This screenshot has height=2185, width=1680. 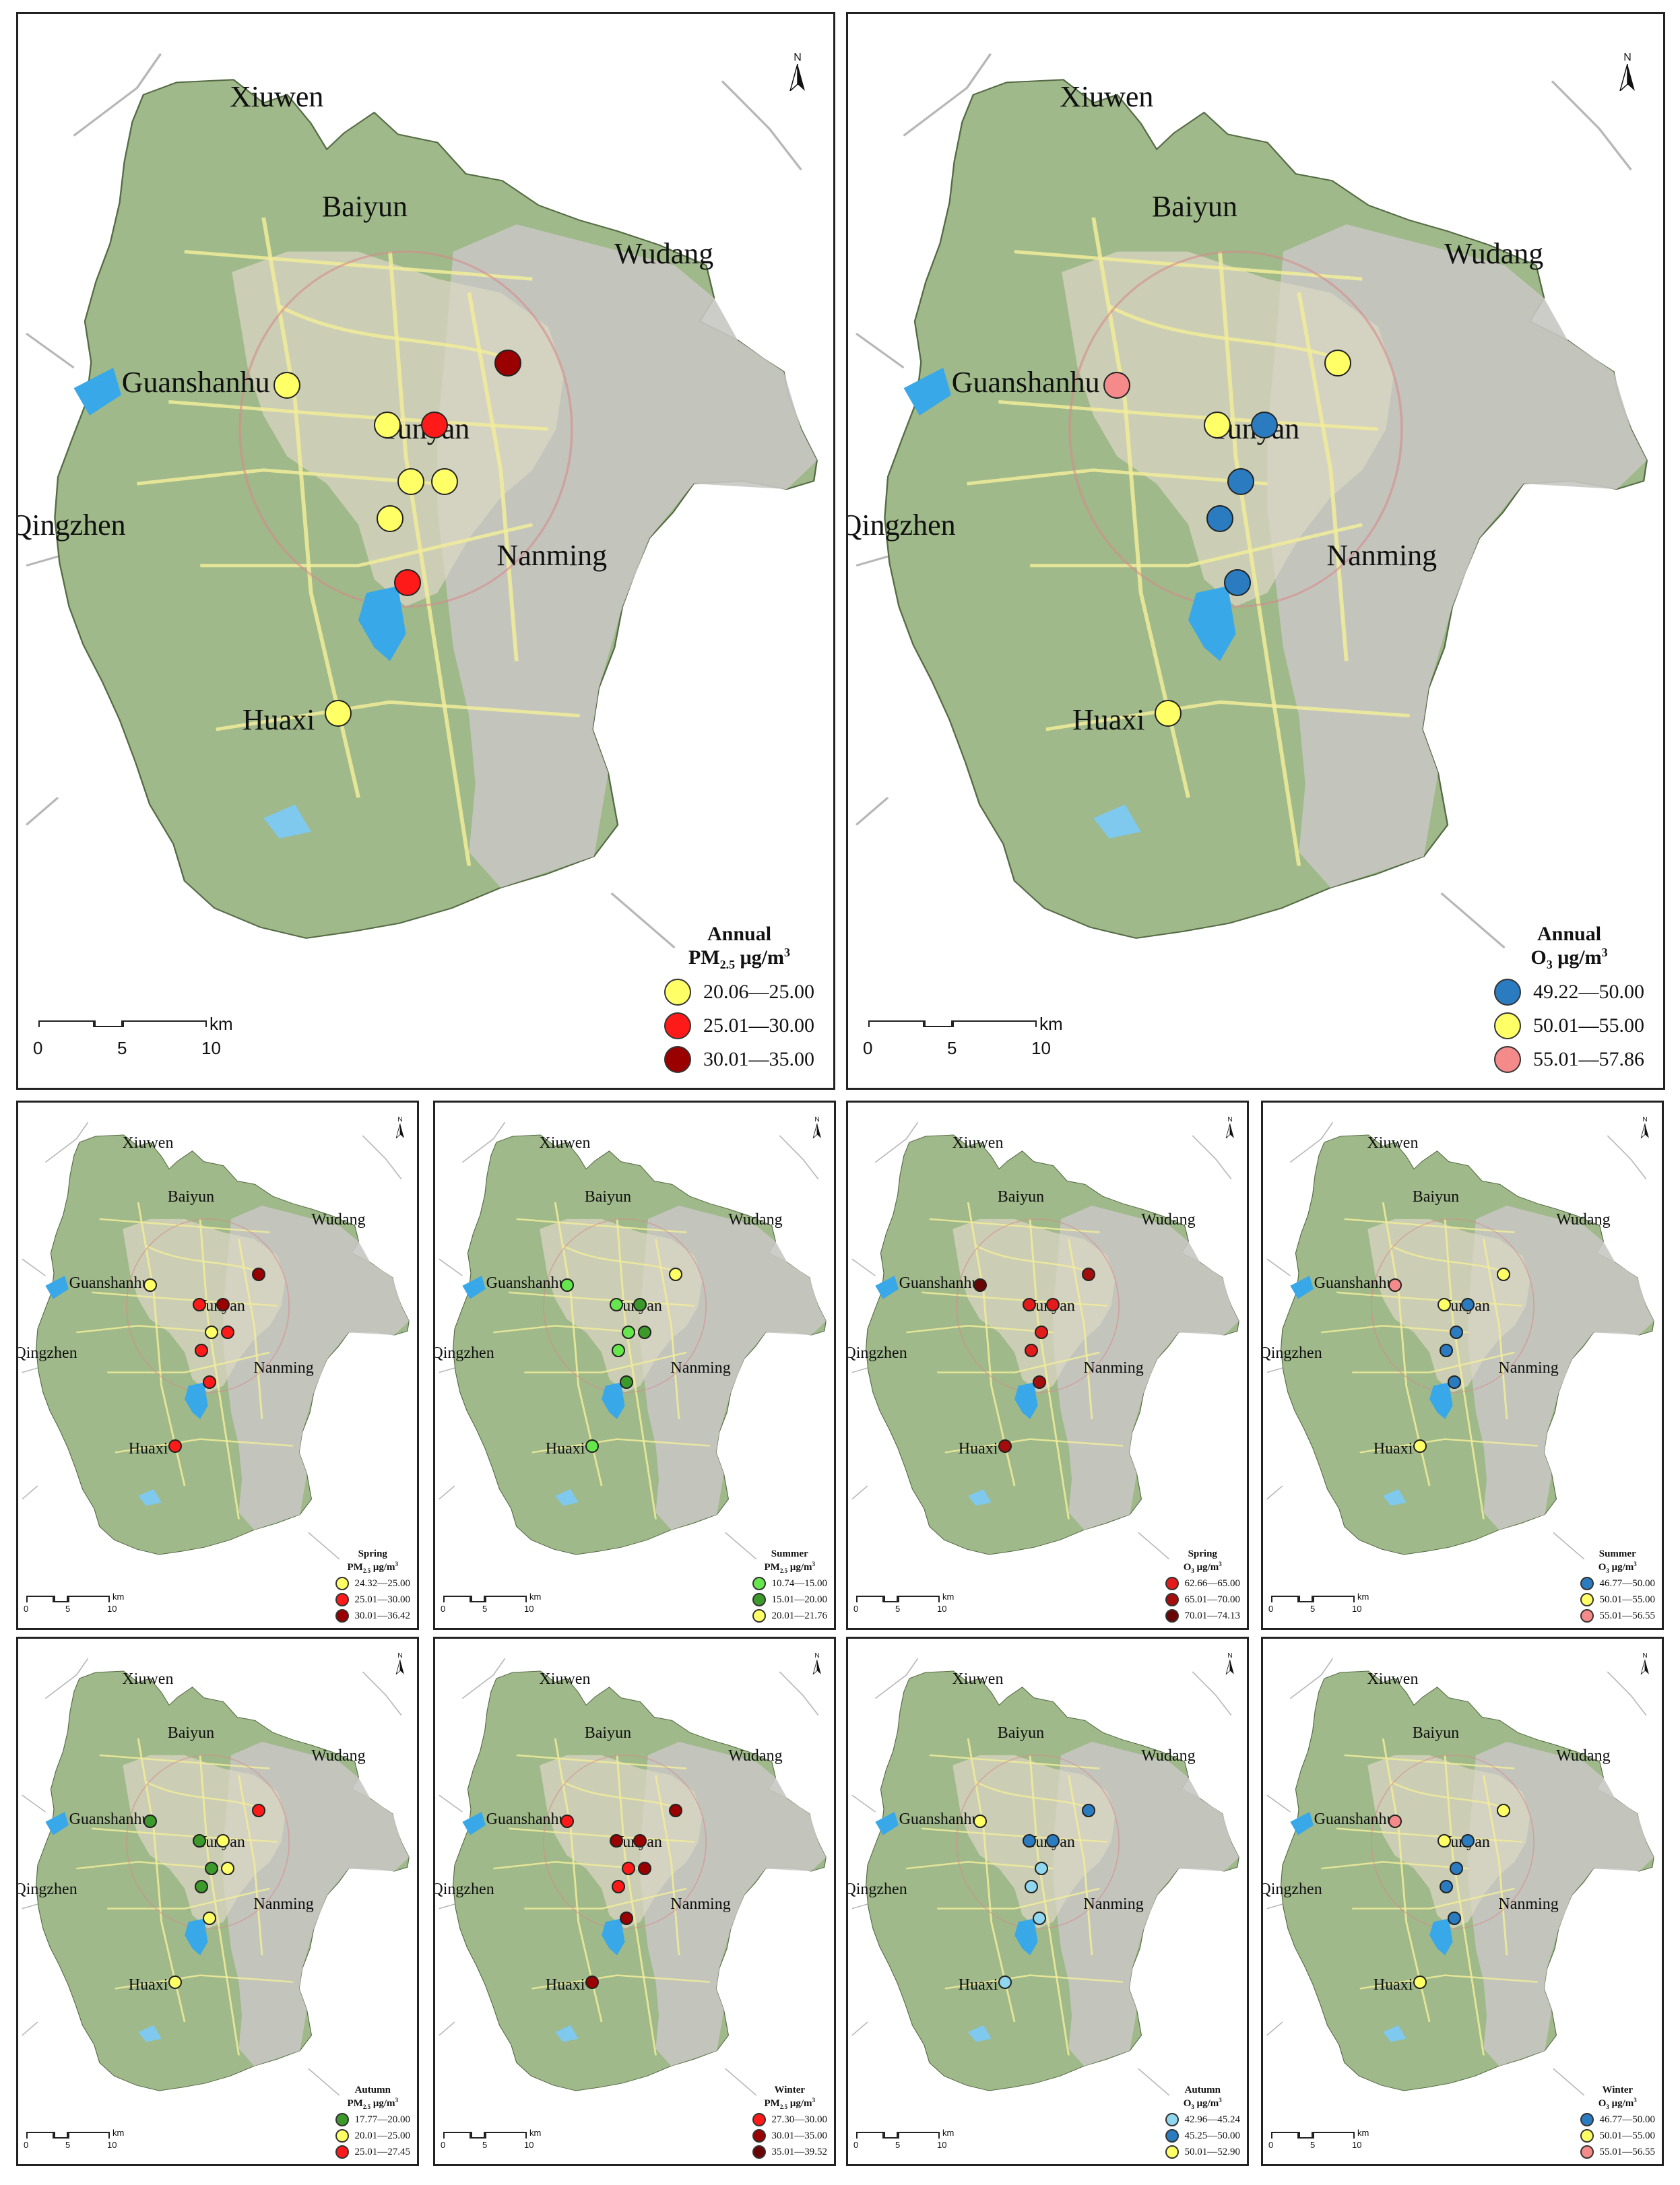 What do you see at coordinates (165, 1023) in the screenshot?
I see `scale-segment` at bounding box center [165, 1023].